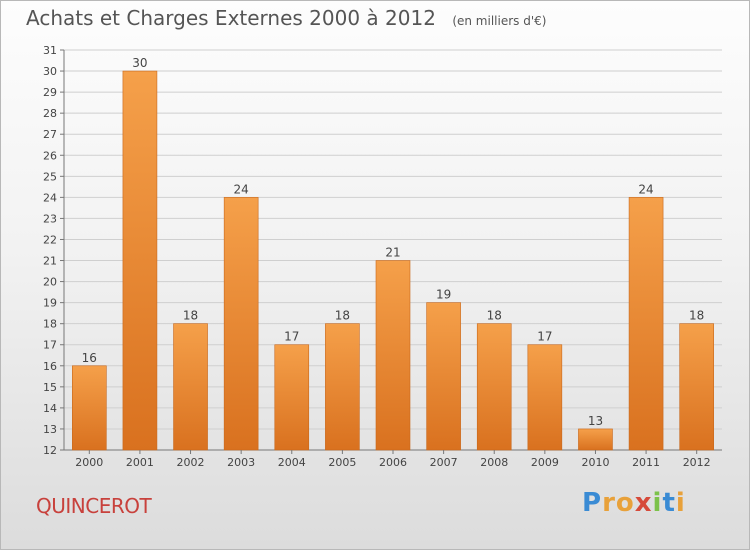  What do you see at coordinates (444, 462) in the screenshot?
I see `x-tick-label: 2007` at bounding box center [444, 462].